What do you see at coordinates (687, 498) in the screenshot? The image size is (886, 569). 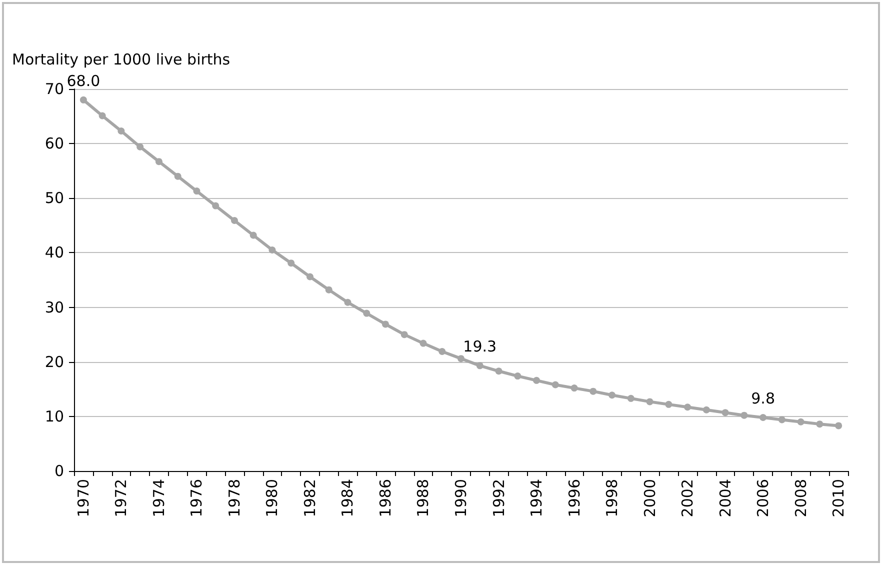 I see `x-tick-label: 2002` at bounding box center [687, 498].